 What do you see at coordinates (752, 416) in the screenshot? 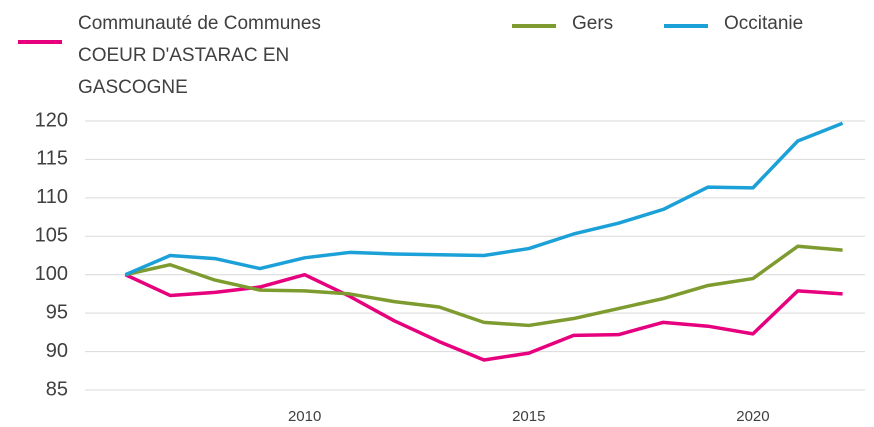
I see `x-tick-label: 2020` at bounding box center [752, 416].